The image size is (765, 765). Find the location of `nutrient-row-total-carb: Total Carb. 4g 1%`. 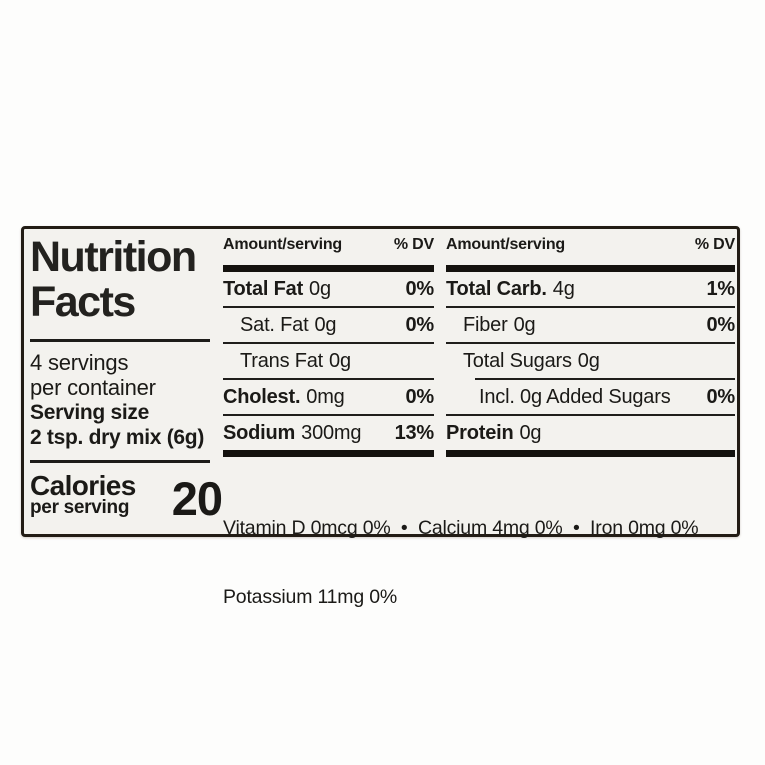

nutrient-row-total-carb: Total Carb. 4g 1% is located at coordinates (590, 289).